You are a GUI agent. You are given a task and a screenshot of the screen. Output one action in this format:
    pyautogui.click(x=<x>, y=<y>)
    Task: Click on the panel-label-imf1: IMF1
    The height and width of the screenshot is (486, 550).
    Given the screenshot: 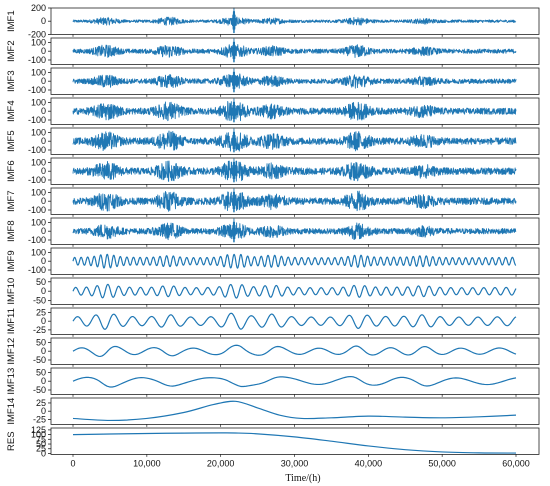 What is the action you would take?
    pyautogui.click(x=11, y=21)
    